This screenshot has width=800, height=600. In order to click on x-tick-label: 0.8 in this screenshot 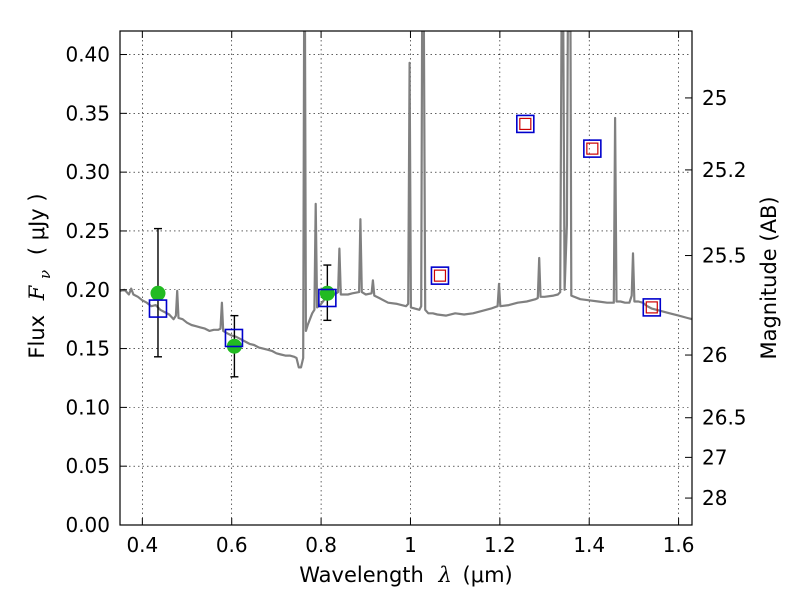, I will do `click(321, 545)`.